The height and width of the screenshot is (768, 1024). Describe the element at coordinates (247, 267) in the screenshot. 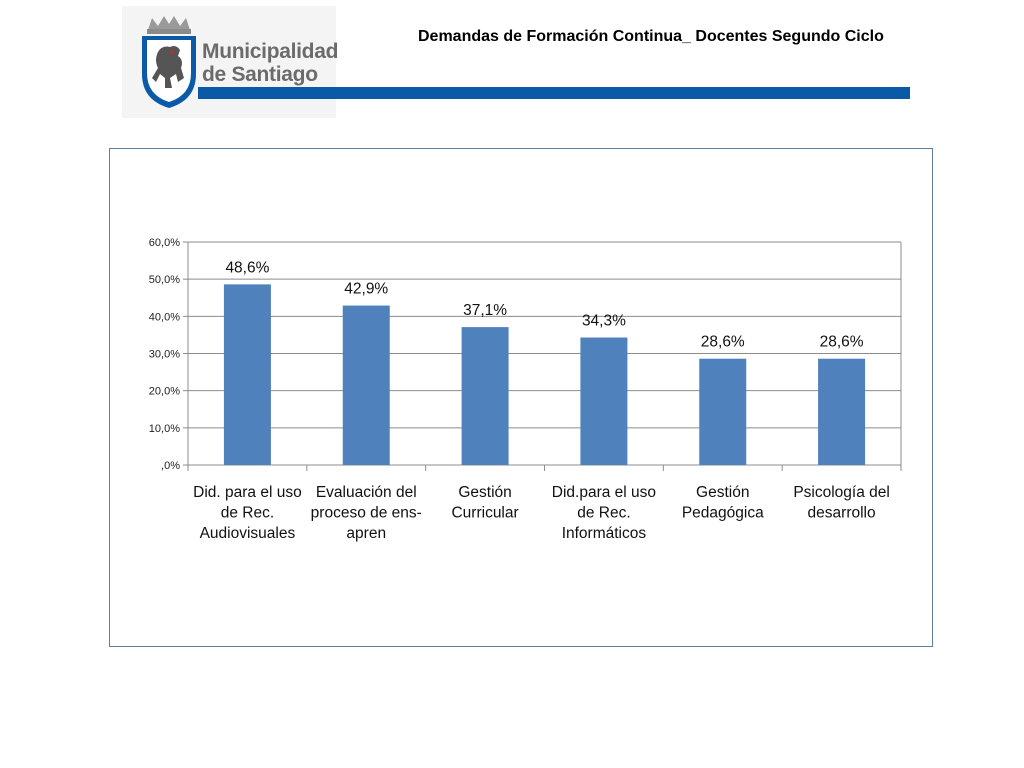

I see `data-label: 48,6%` at that location.